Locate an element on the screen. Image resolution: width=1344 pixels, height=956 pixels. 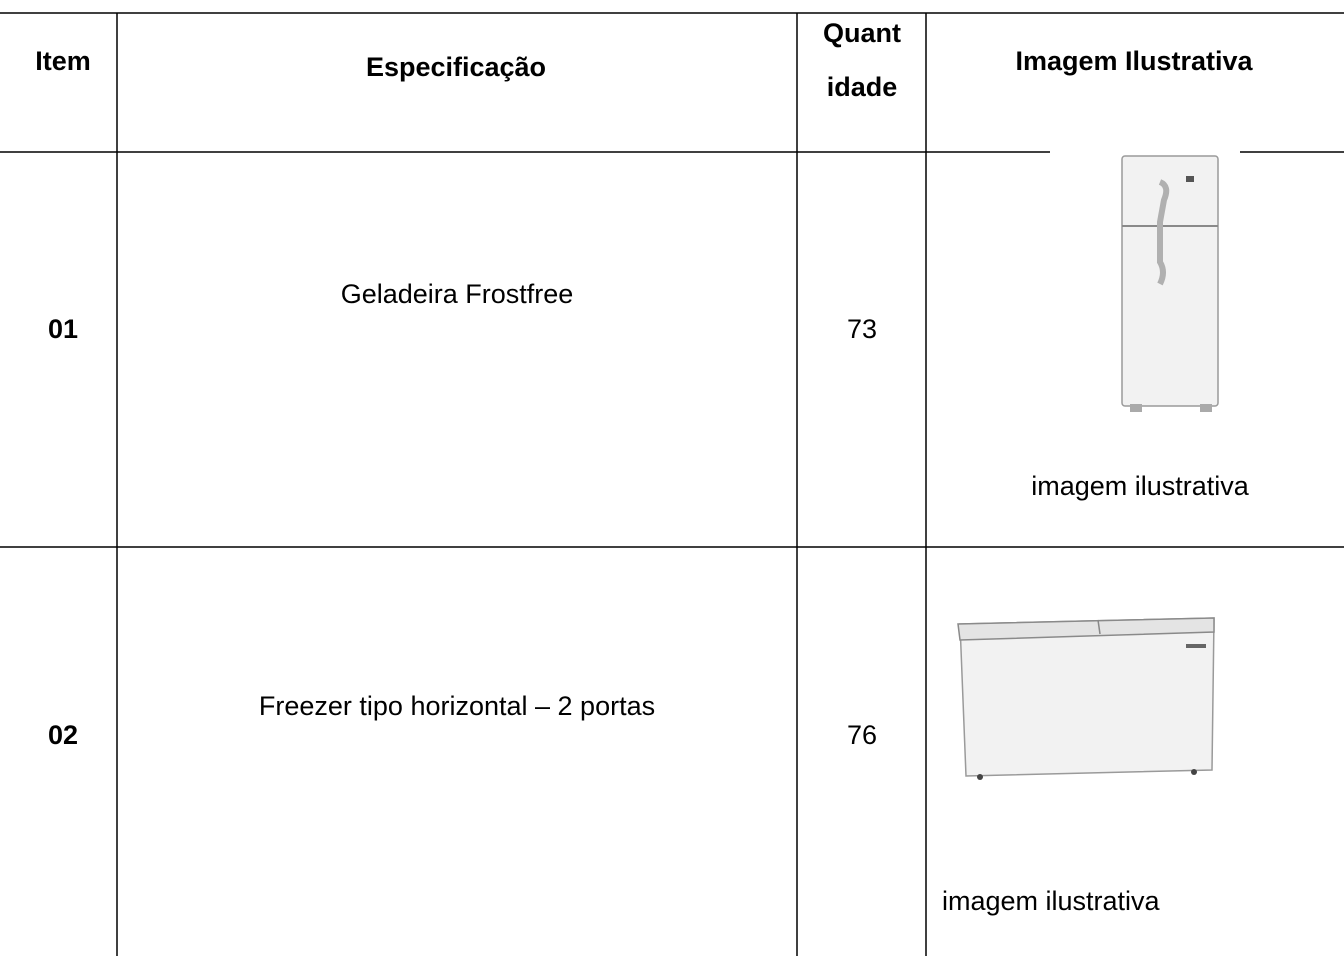
header-item: Item is located at coordinates (63, 61).